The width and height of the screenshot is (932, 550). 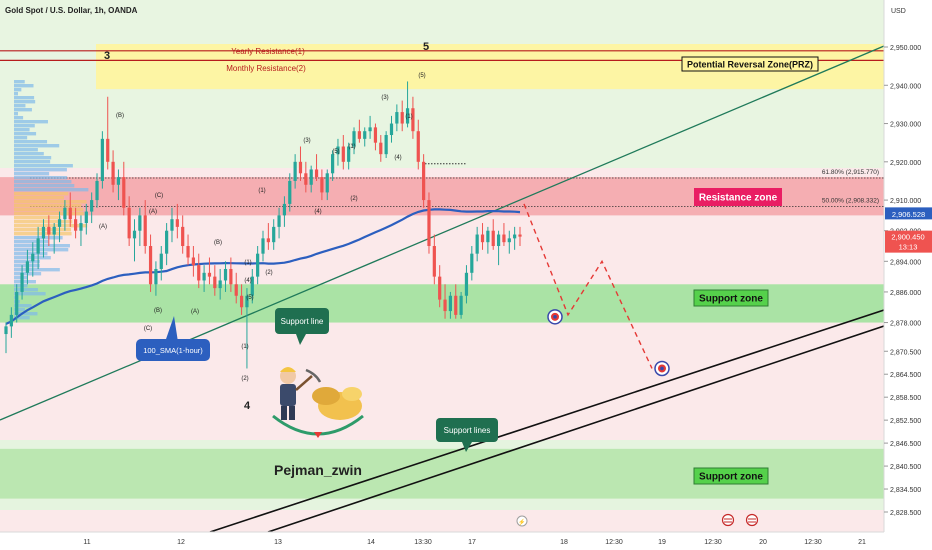 What do you see at coordinates (466, 540) in the screenshot?
I see `time-axis` at bounding box center [466, 540].